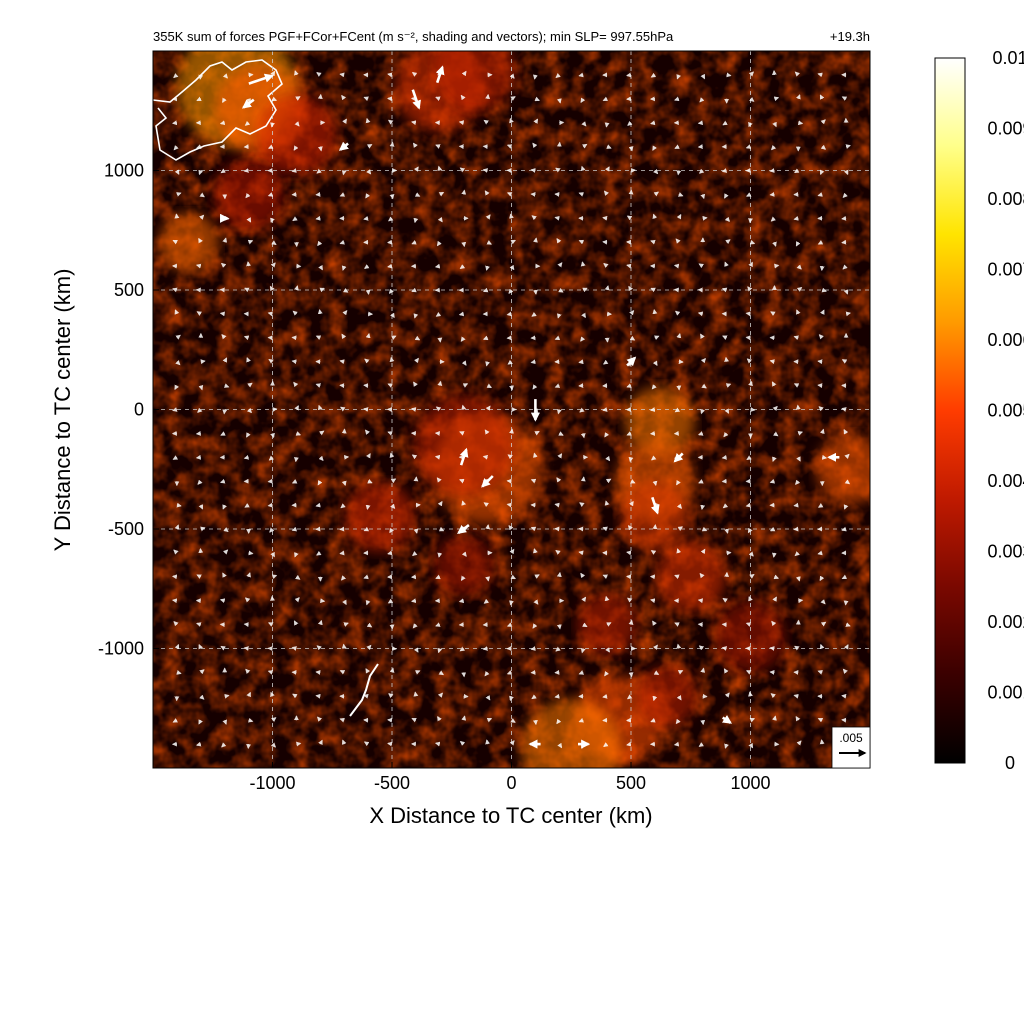  Describe the element at coordinates (121, 649) in the screenshot. I see `y-tick-label: -1000` at that location.